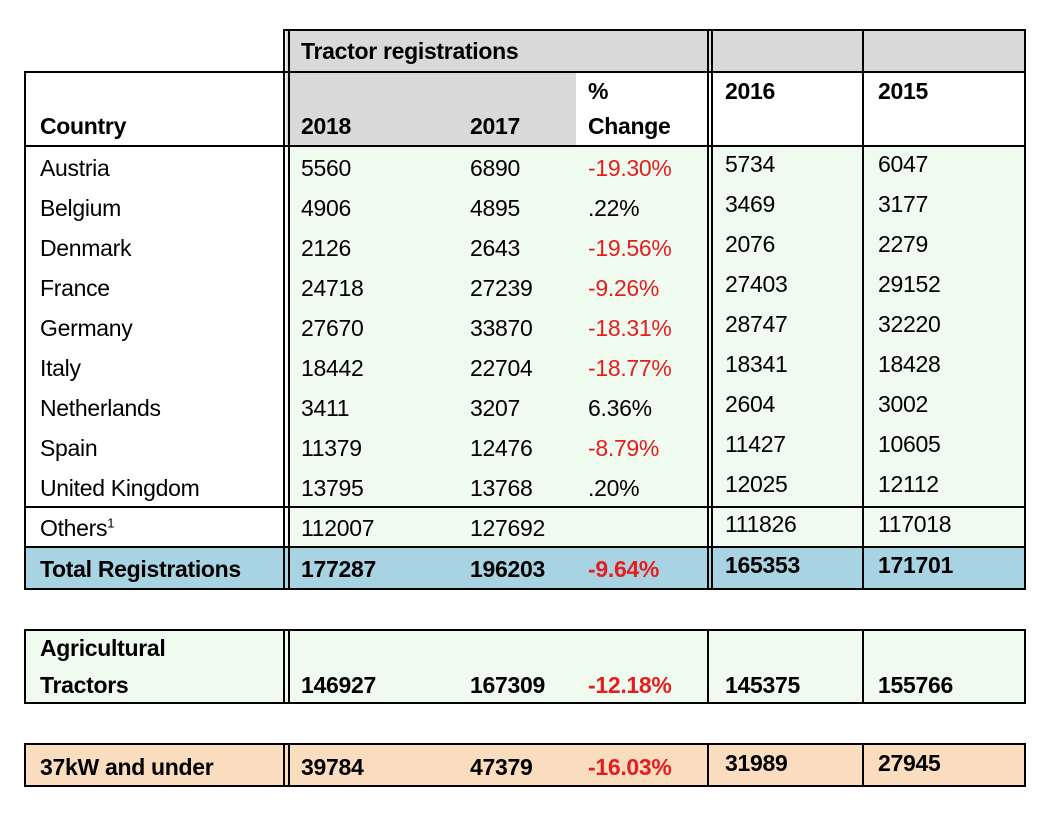 The height and width of the screenshot is (814, 1049). I want to click on agricultural-2015: 155766, so click(915, 685).